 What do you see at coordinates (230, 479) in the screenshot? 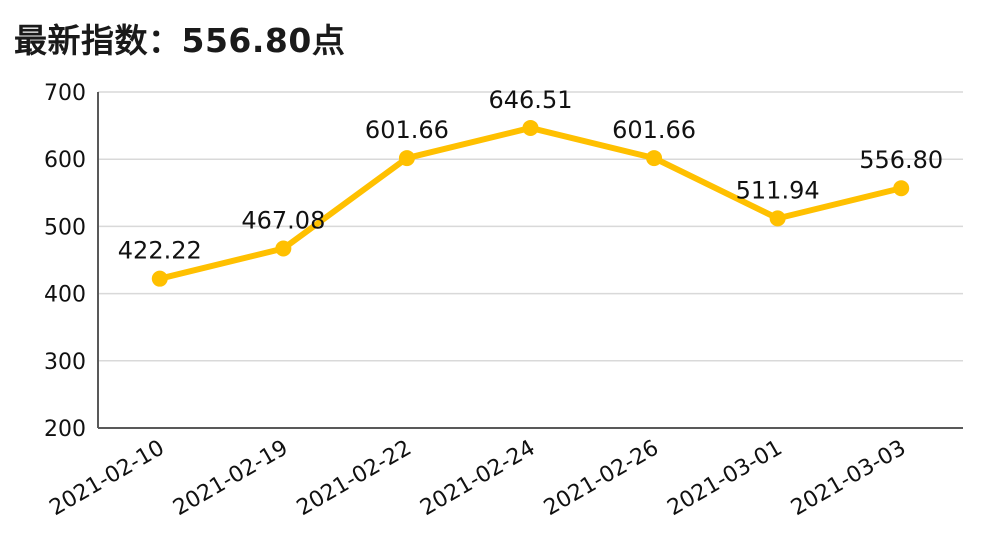
I see `x-tick-label: 2021-02-19` at bounding box center [230, 479].